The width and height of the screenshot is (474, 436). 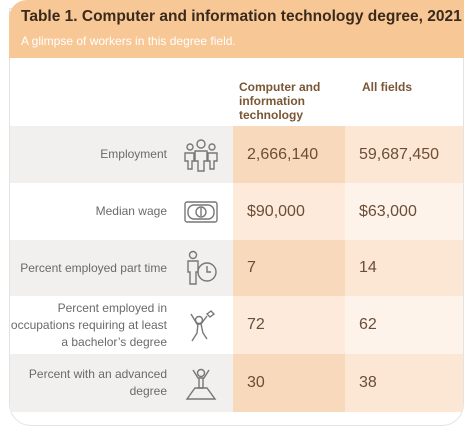 What do you see at coordinates (387, 87) in the screenshot?
I see `column-header: All fields` at bounding box center [387, 87].